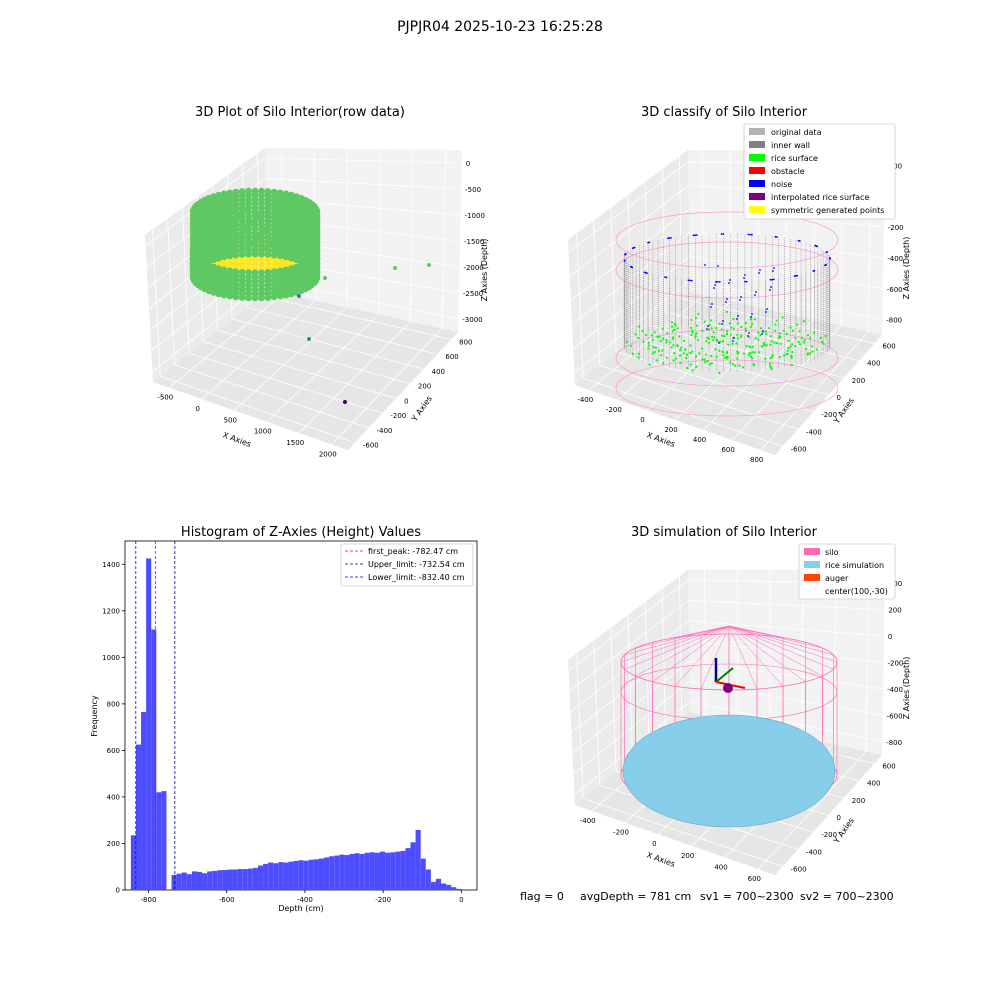 The image size is (1000, 1000). Describe the element at coordinates (305, 900) in the screenshot. I see `x-tick-label: -400` at that location.